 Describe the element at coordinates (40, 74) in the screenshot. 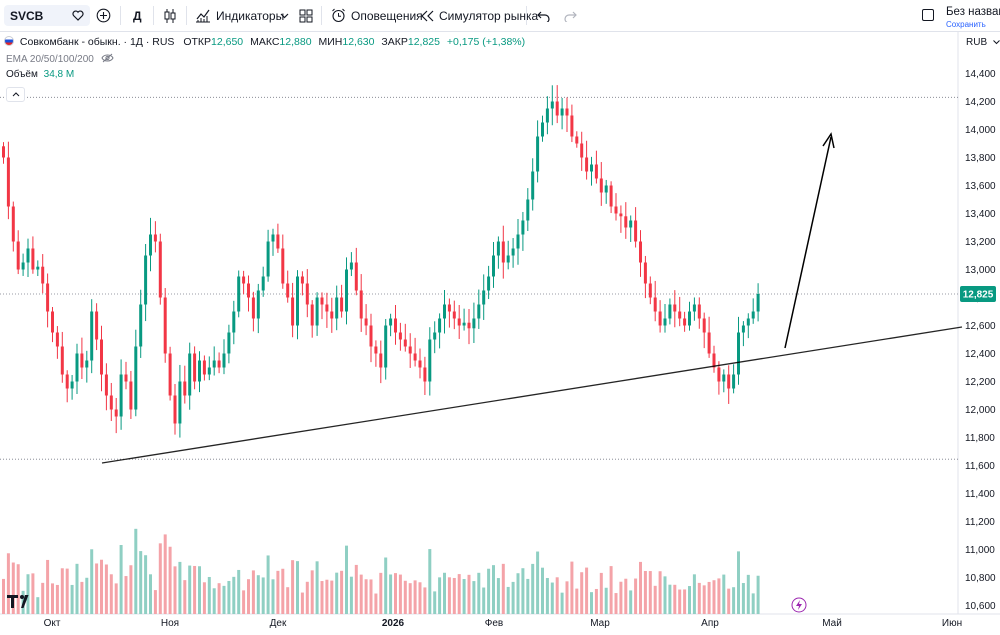

I see `volume-legend: Объём 34,8 M` at that location.